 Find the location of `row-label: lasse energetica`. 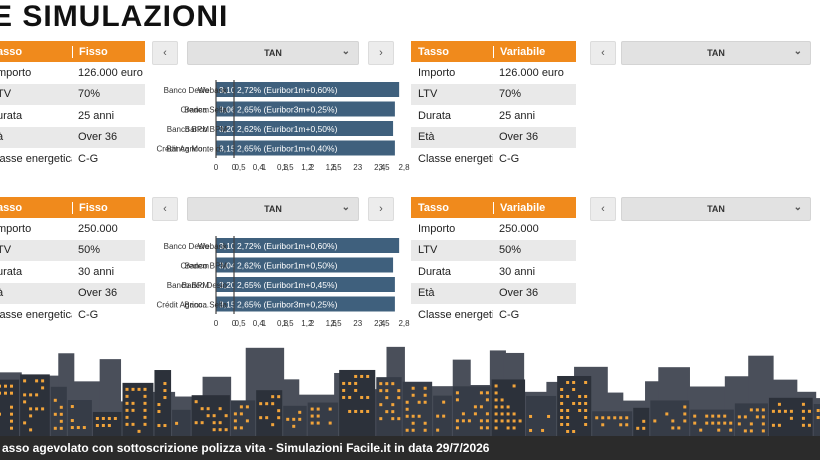

row-label: lasse energetica is located at coordinates (36, 314).